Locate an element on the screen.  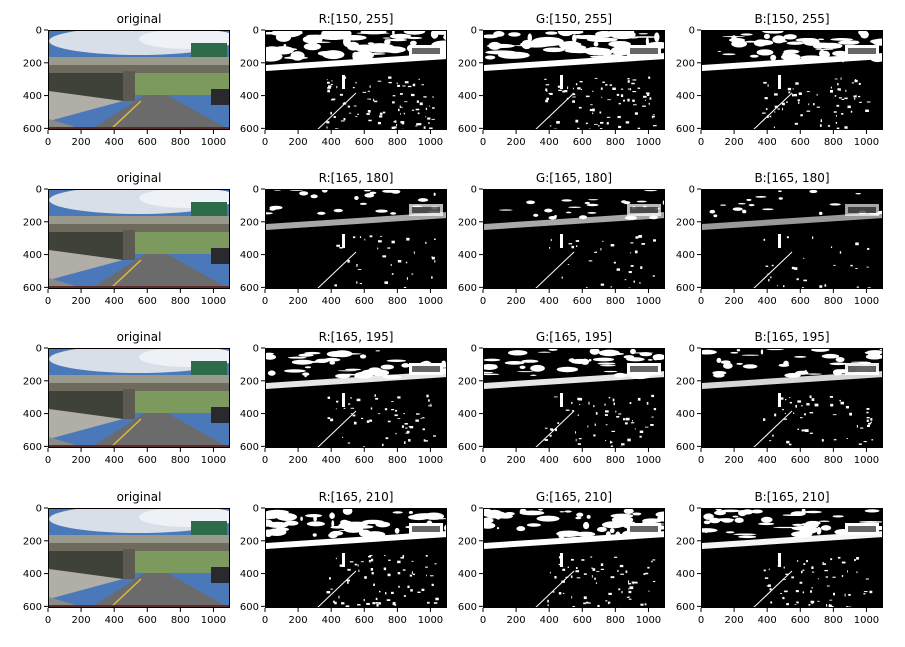
panel-mask: R:[165, 195] 0 200 400 600 800 1000 0 200 400 600 is located at coordinates (343, 398).